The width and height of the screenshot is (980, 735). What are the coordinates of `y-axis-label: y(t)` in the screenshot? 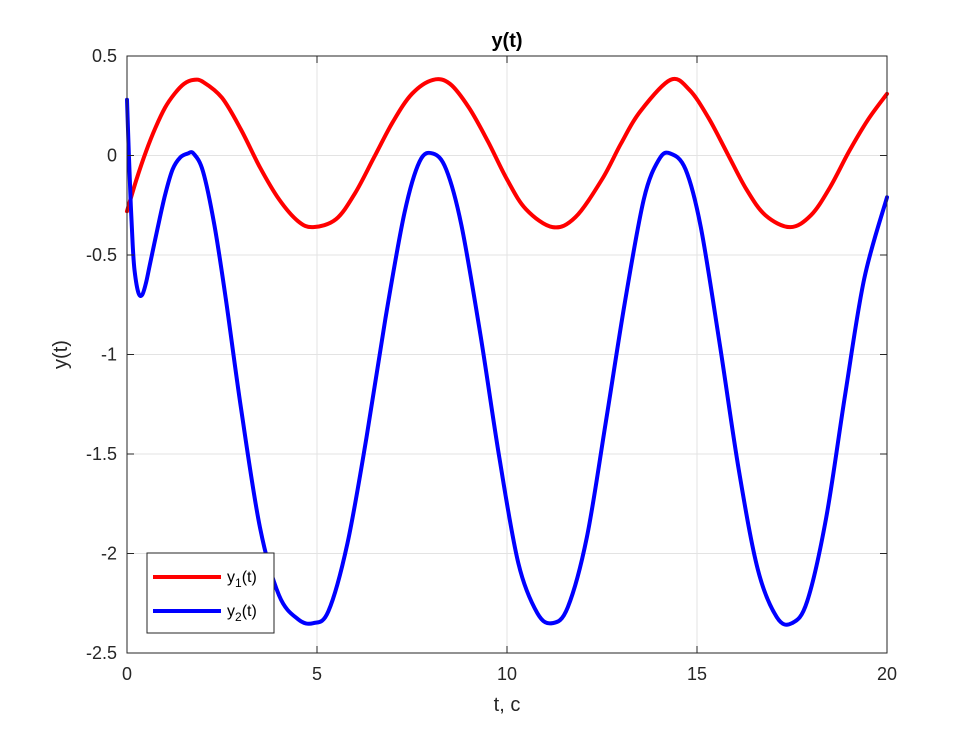 It's located at (61, 354).